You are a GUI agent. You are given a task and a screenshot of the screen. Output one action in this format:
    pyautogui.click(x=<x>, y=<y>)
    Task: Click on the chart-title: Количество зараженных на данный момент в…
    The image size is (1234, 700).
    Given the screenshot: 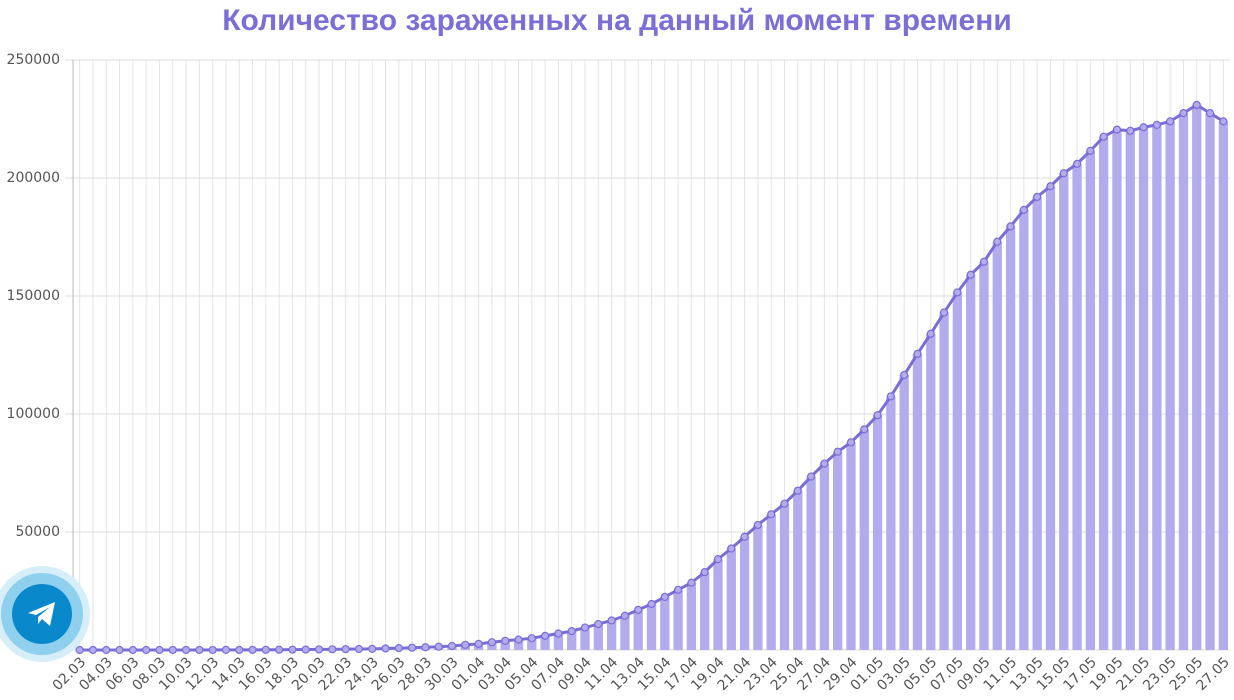 What is the action you would take?
    pyautogui.click(x=617, y=20)
    